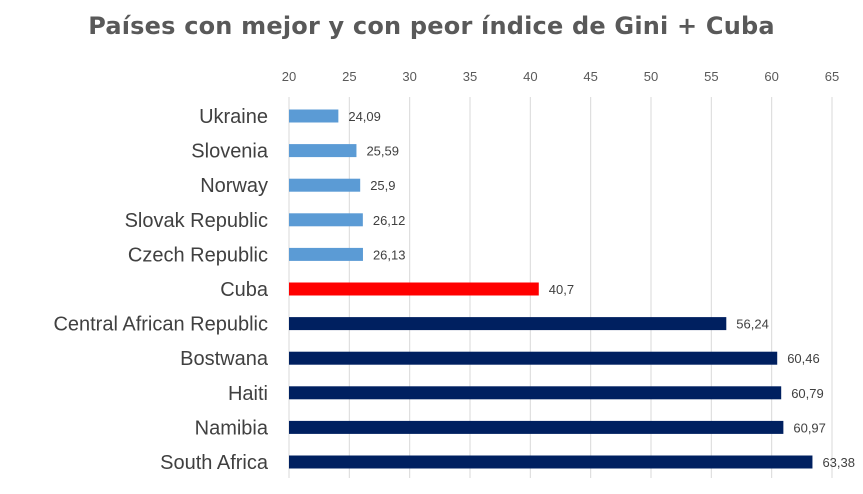 Image resolution: width=863 pixels, height=494 pixels. I want to click on x-tick-label-20: 20, so click(289, 76).